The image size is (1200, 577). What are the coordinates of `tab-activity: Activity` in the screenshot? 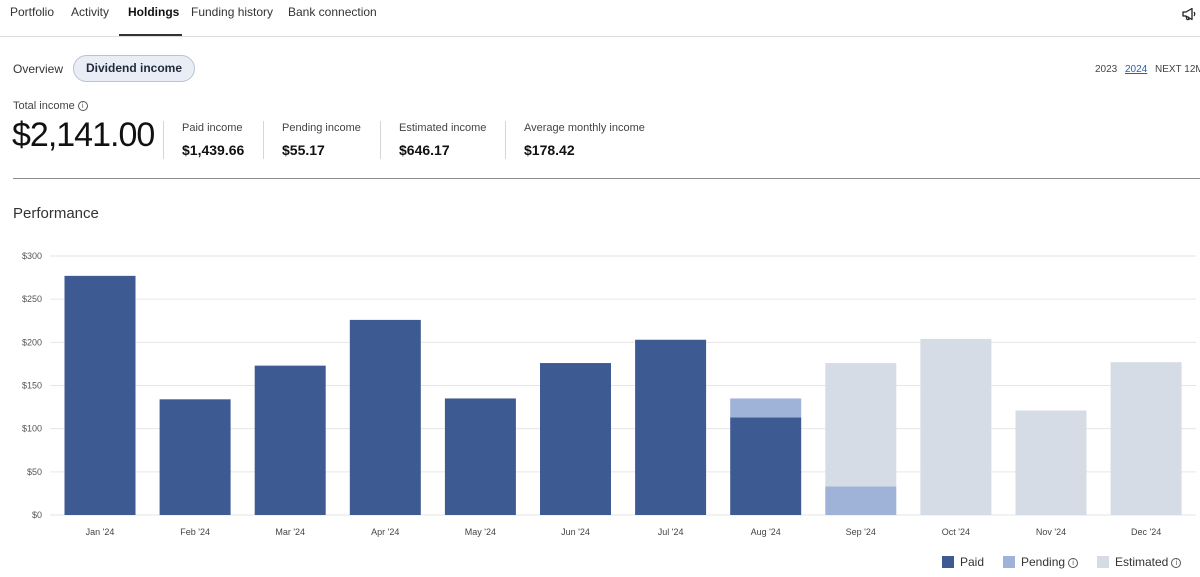 It's located at (90, 12).